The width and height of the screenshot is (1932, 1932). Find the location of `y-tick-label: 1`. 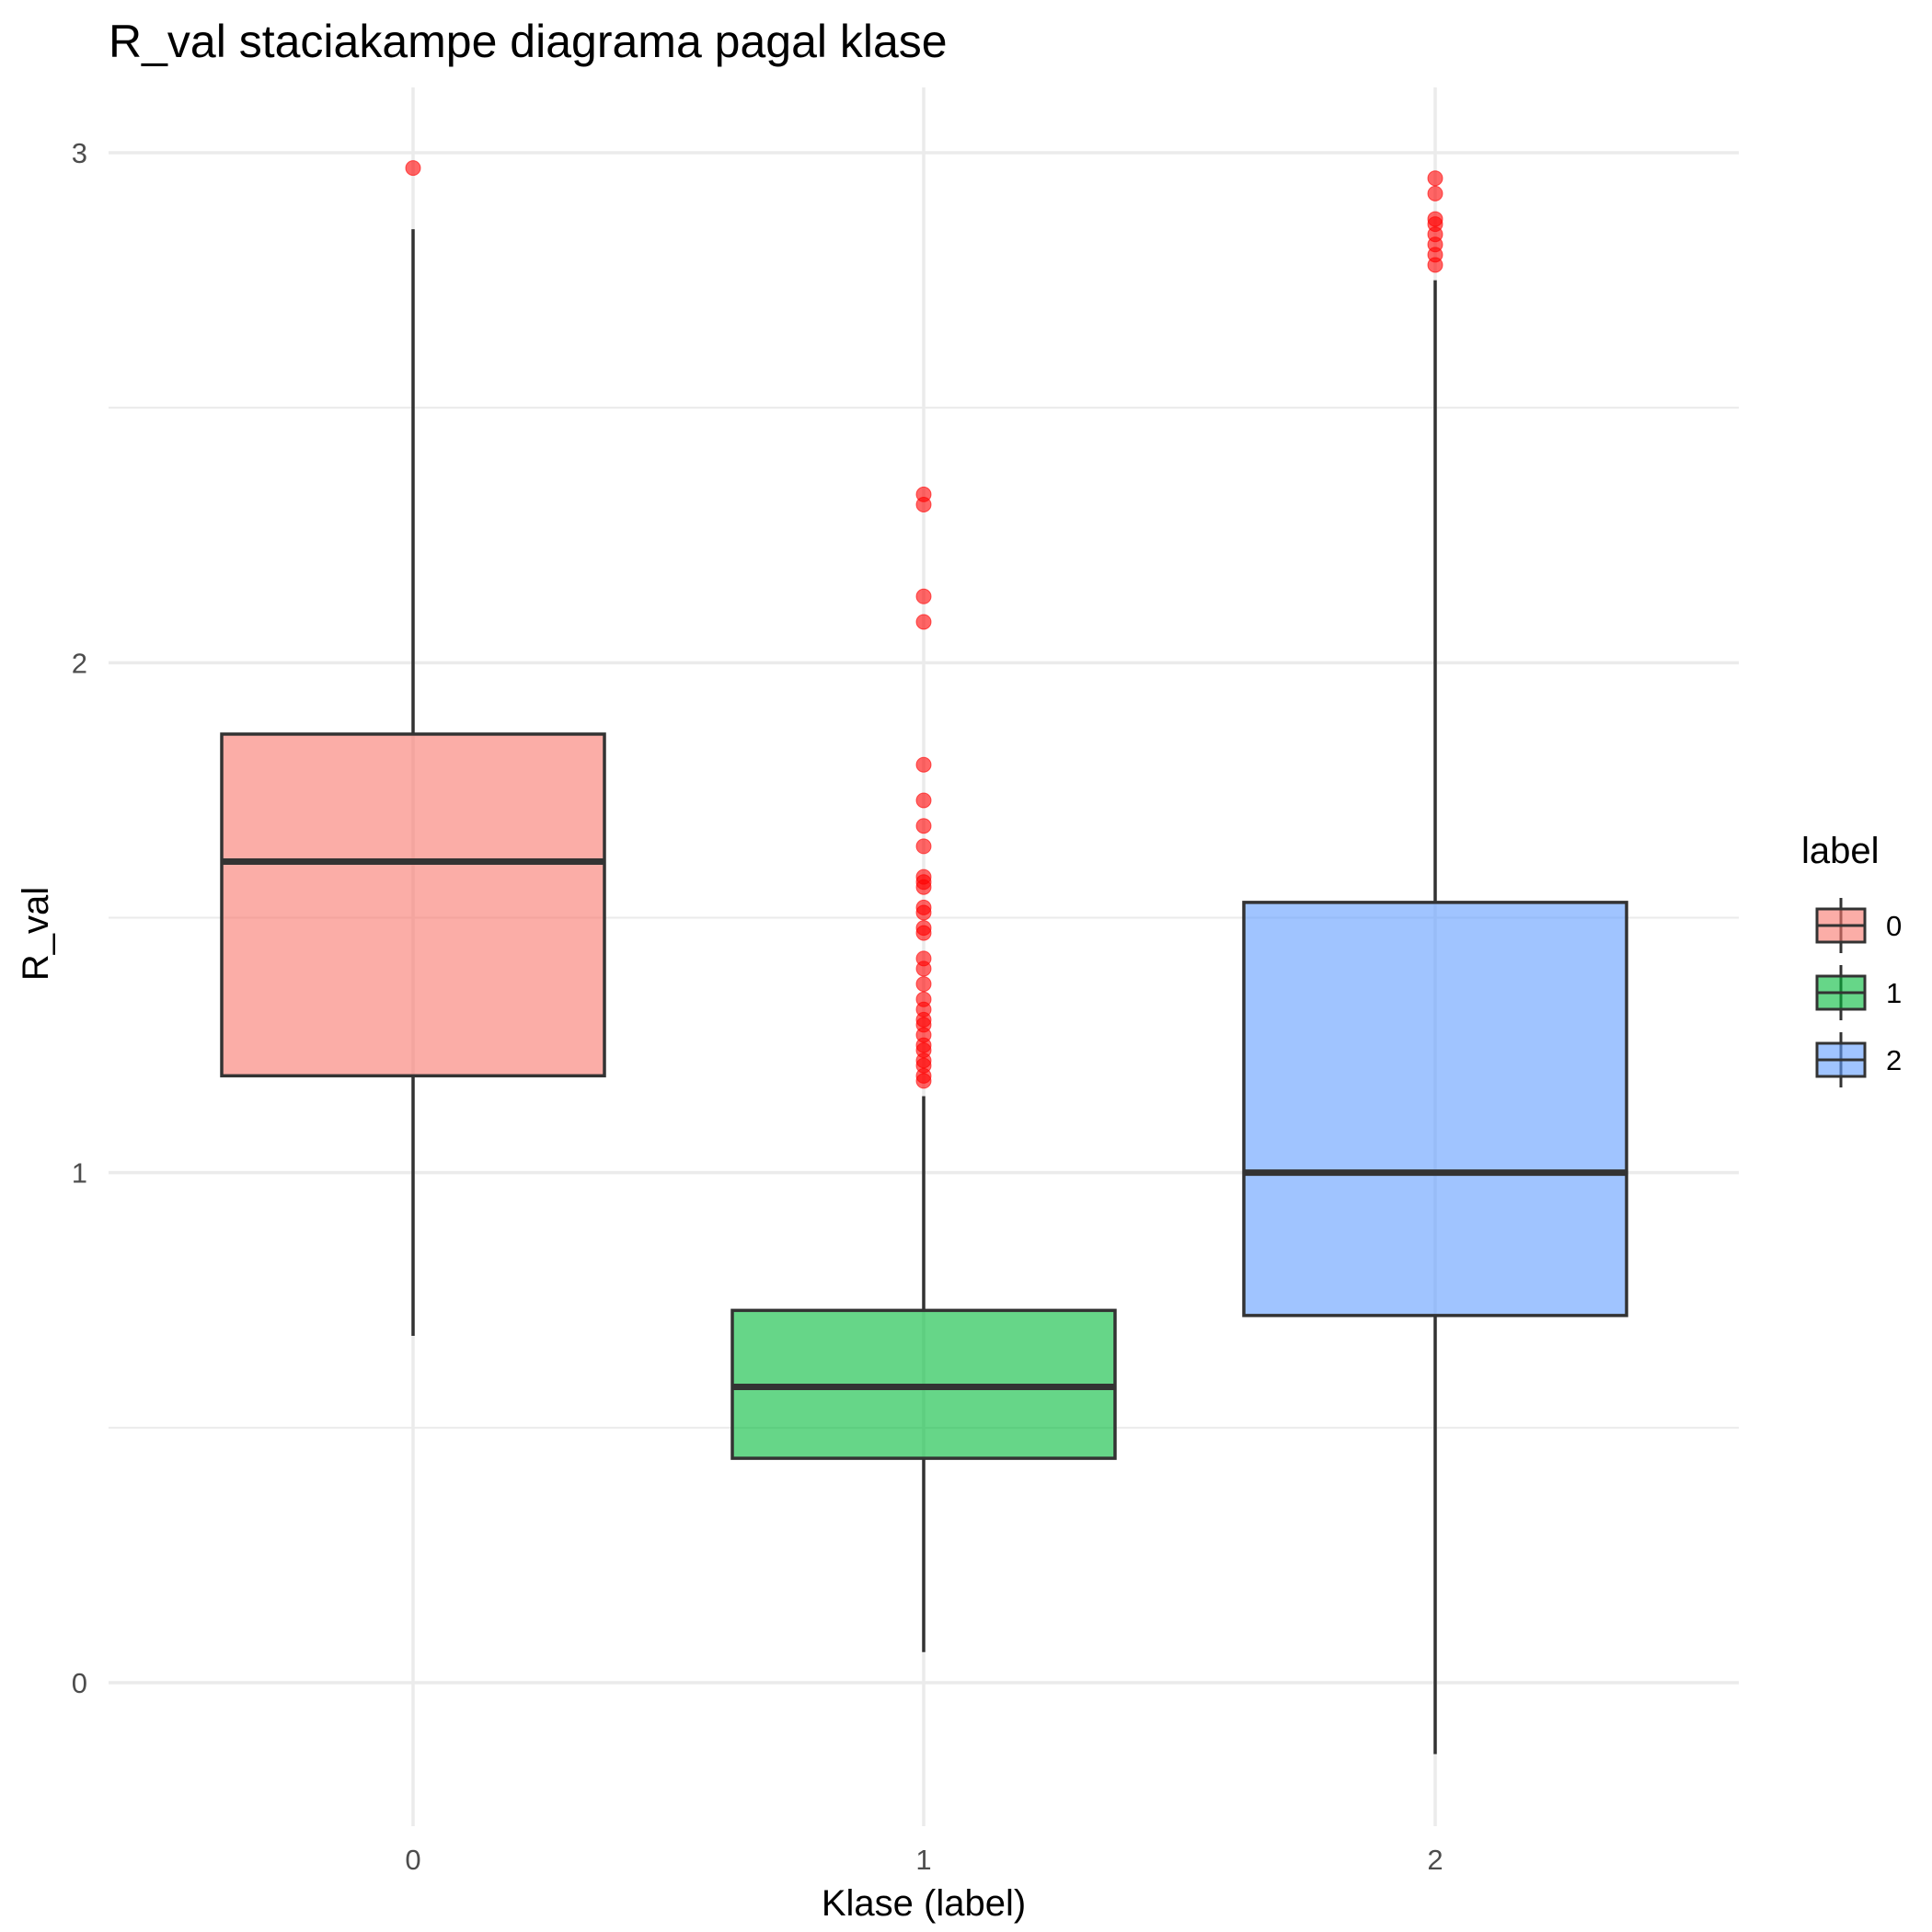

y-tick-label: 1 is located at coordinates (79, 1173).